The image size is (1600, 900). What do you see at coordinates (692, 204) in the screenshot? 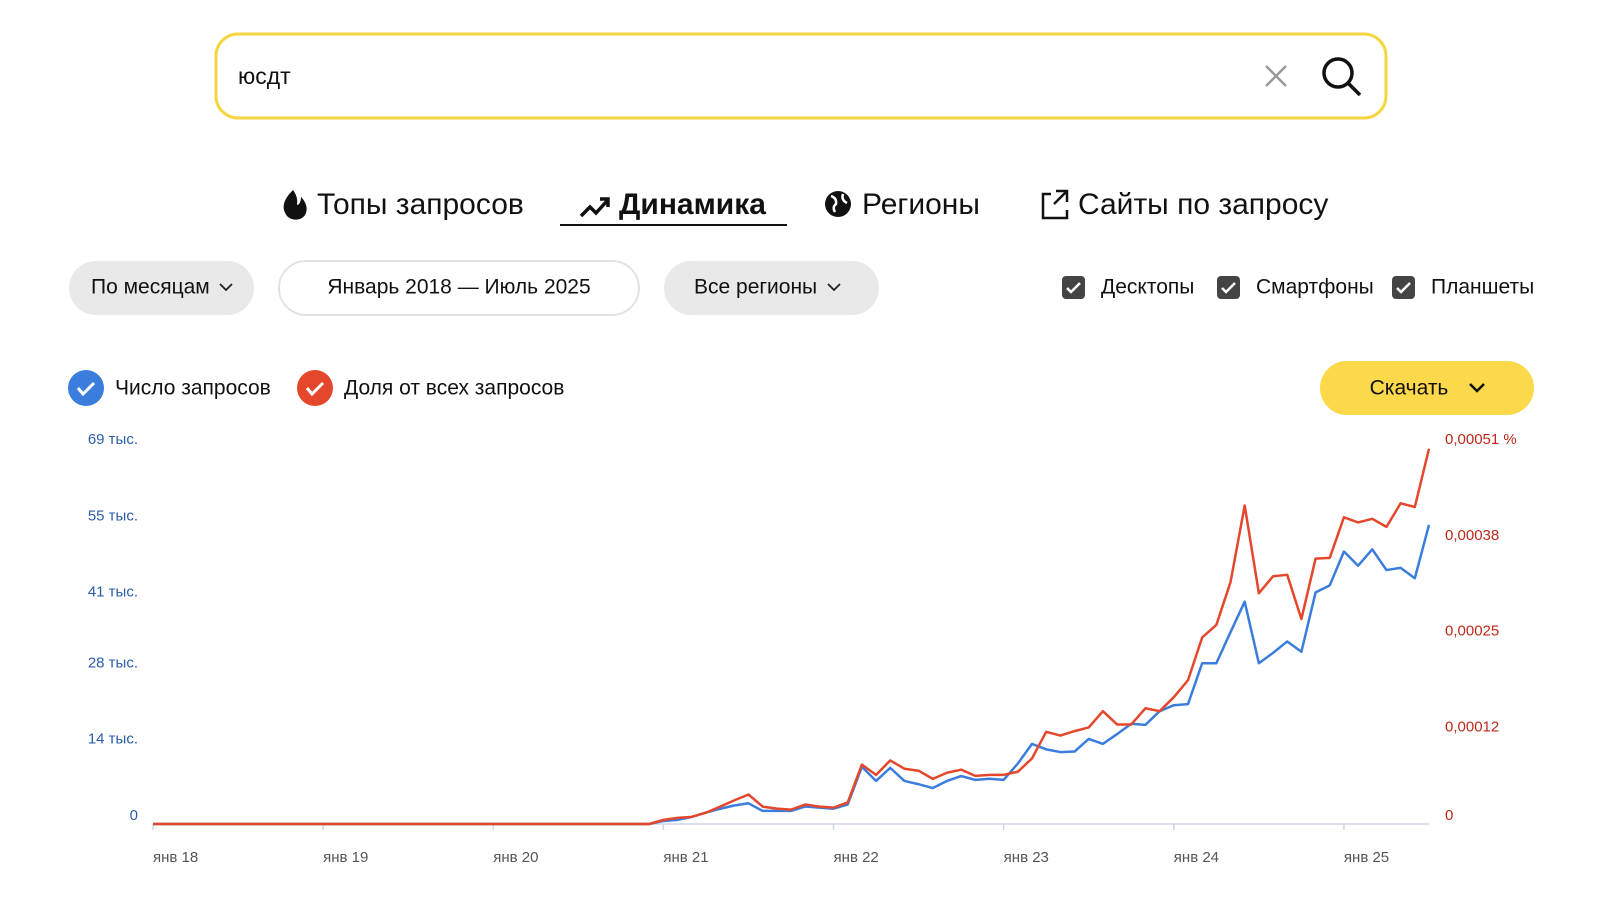
I see `tab: Динамика` at bounding box center [692, 204].